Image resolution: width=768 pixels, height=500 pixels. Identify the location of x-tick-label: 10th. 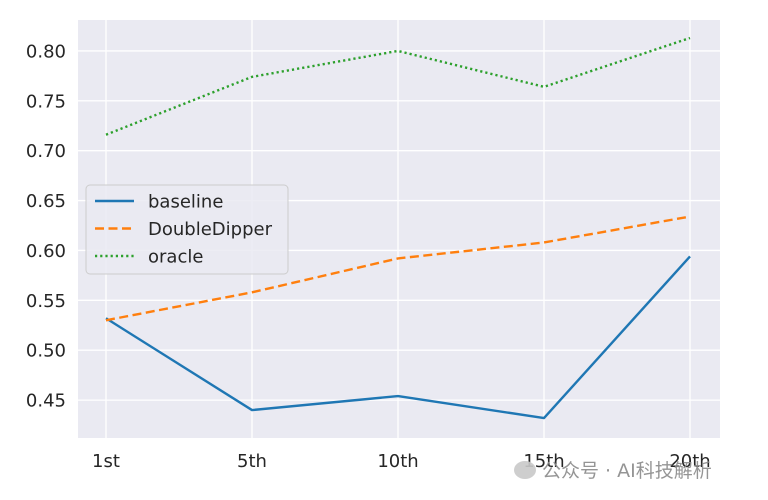
(397, 461).